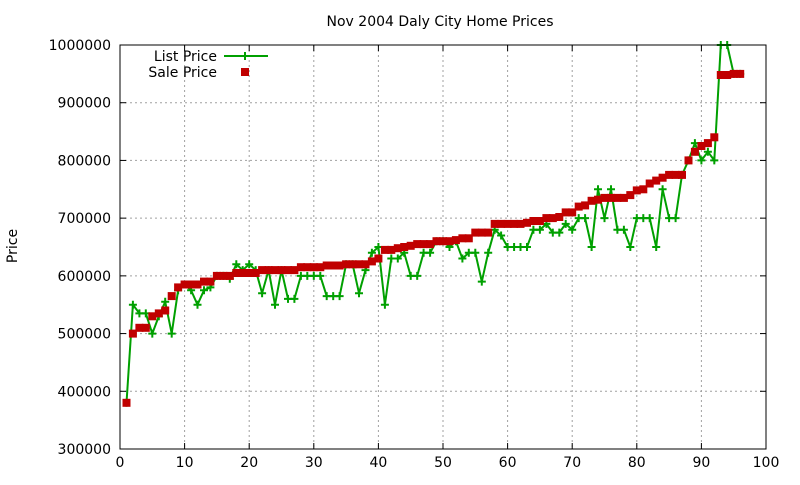 This screenshot has height=485, width=800. I want to click on chart-title: Nov 2004 Daly City Home Prices, so click(440, 22).